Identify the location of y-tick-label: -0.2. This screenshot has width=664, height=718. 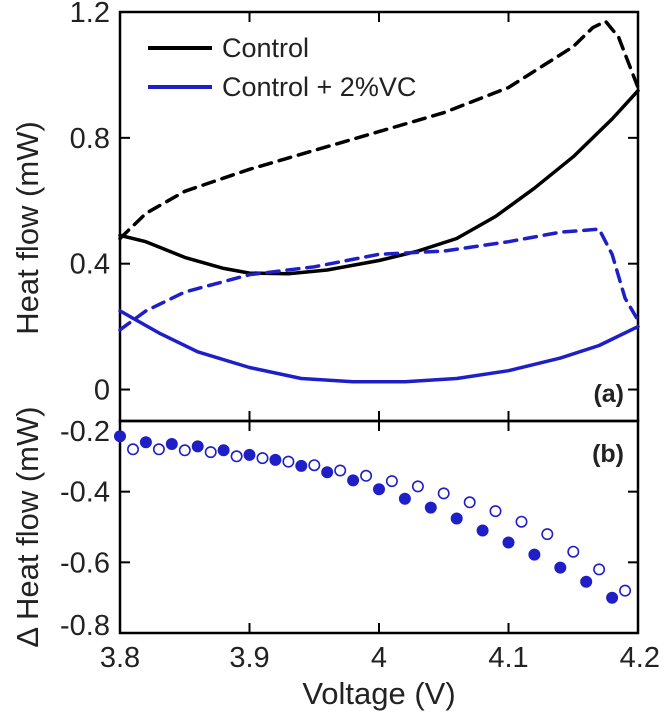
(85, 432).